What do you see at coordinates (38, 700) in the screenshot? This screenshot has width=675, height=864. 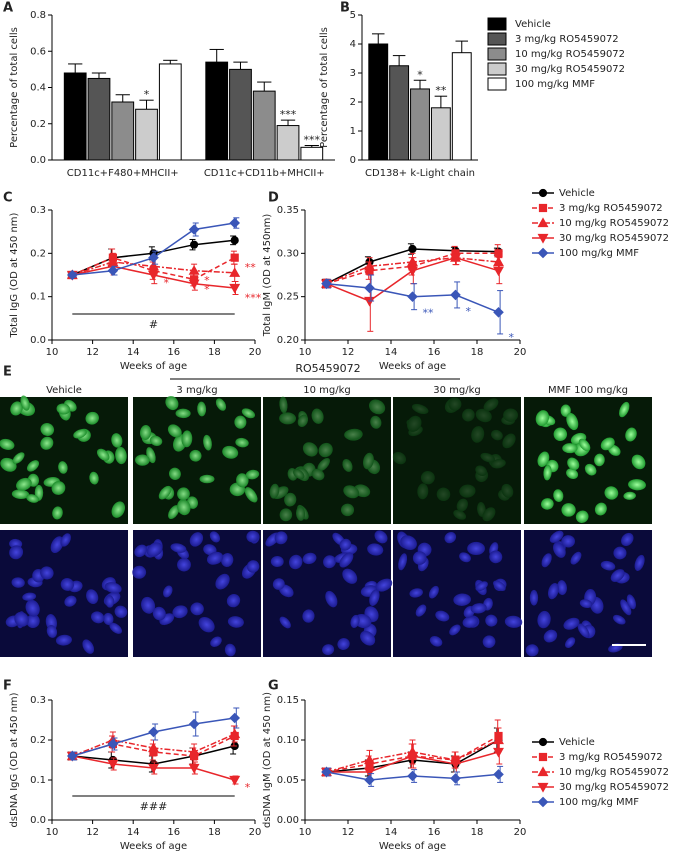 I see `y-tick-label: 0.3` at bounding box center [38, 700].